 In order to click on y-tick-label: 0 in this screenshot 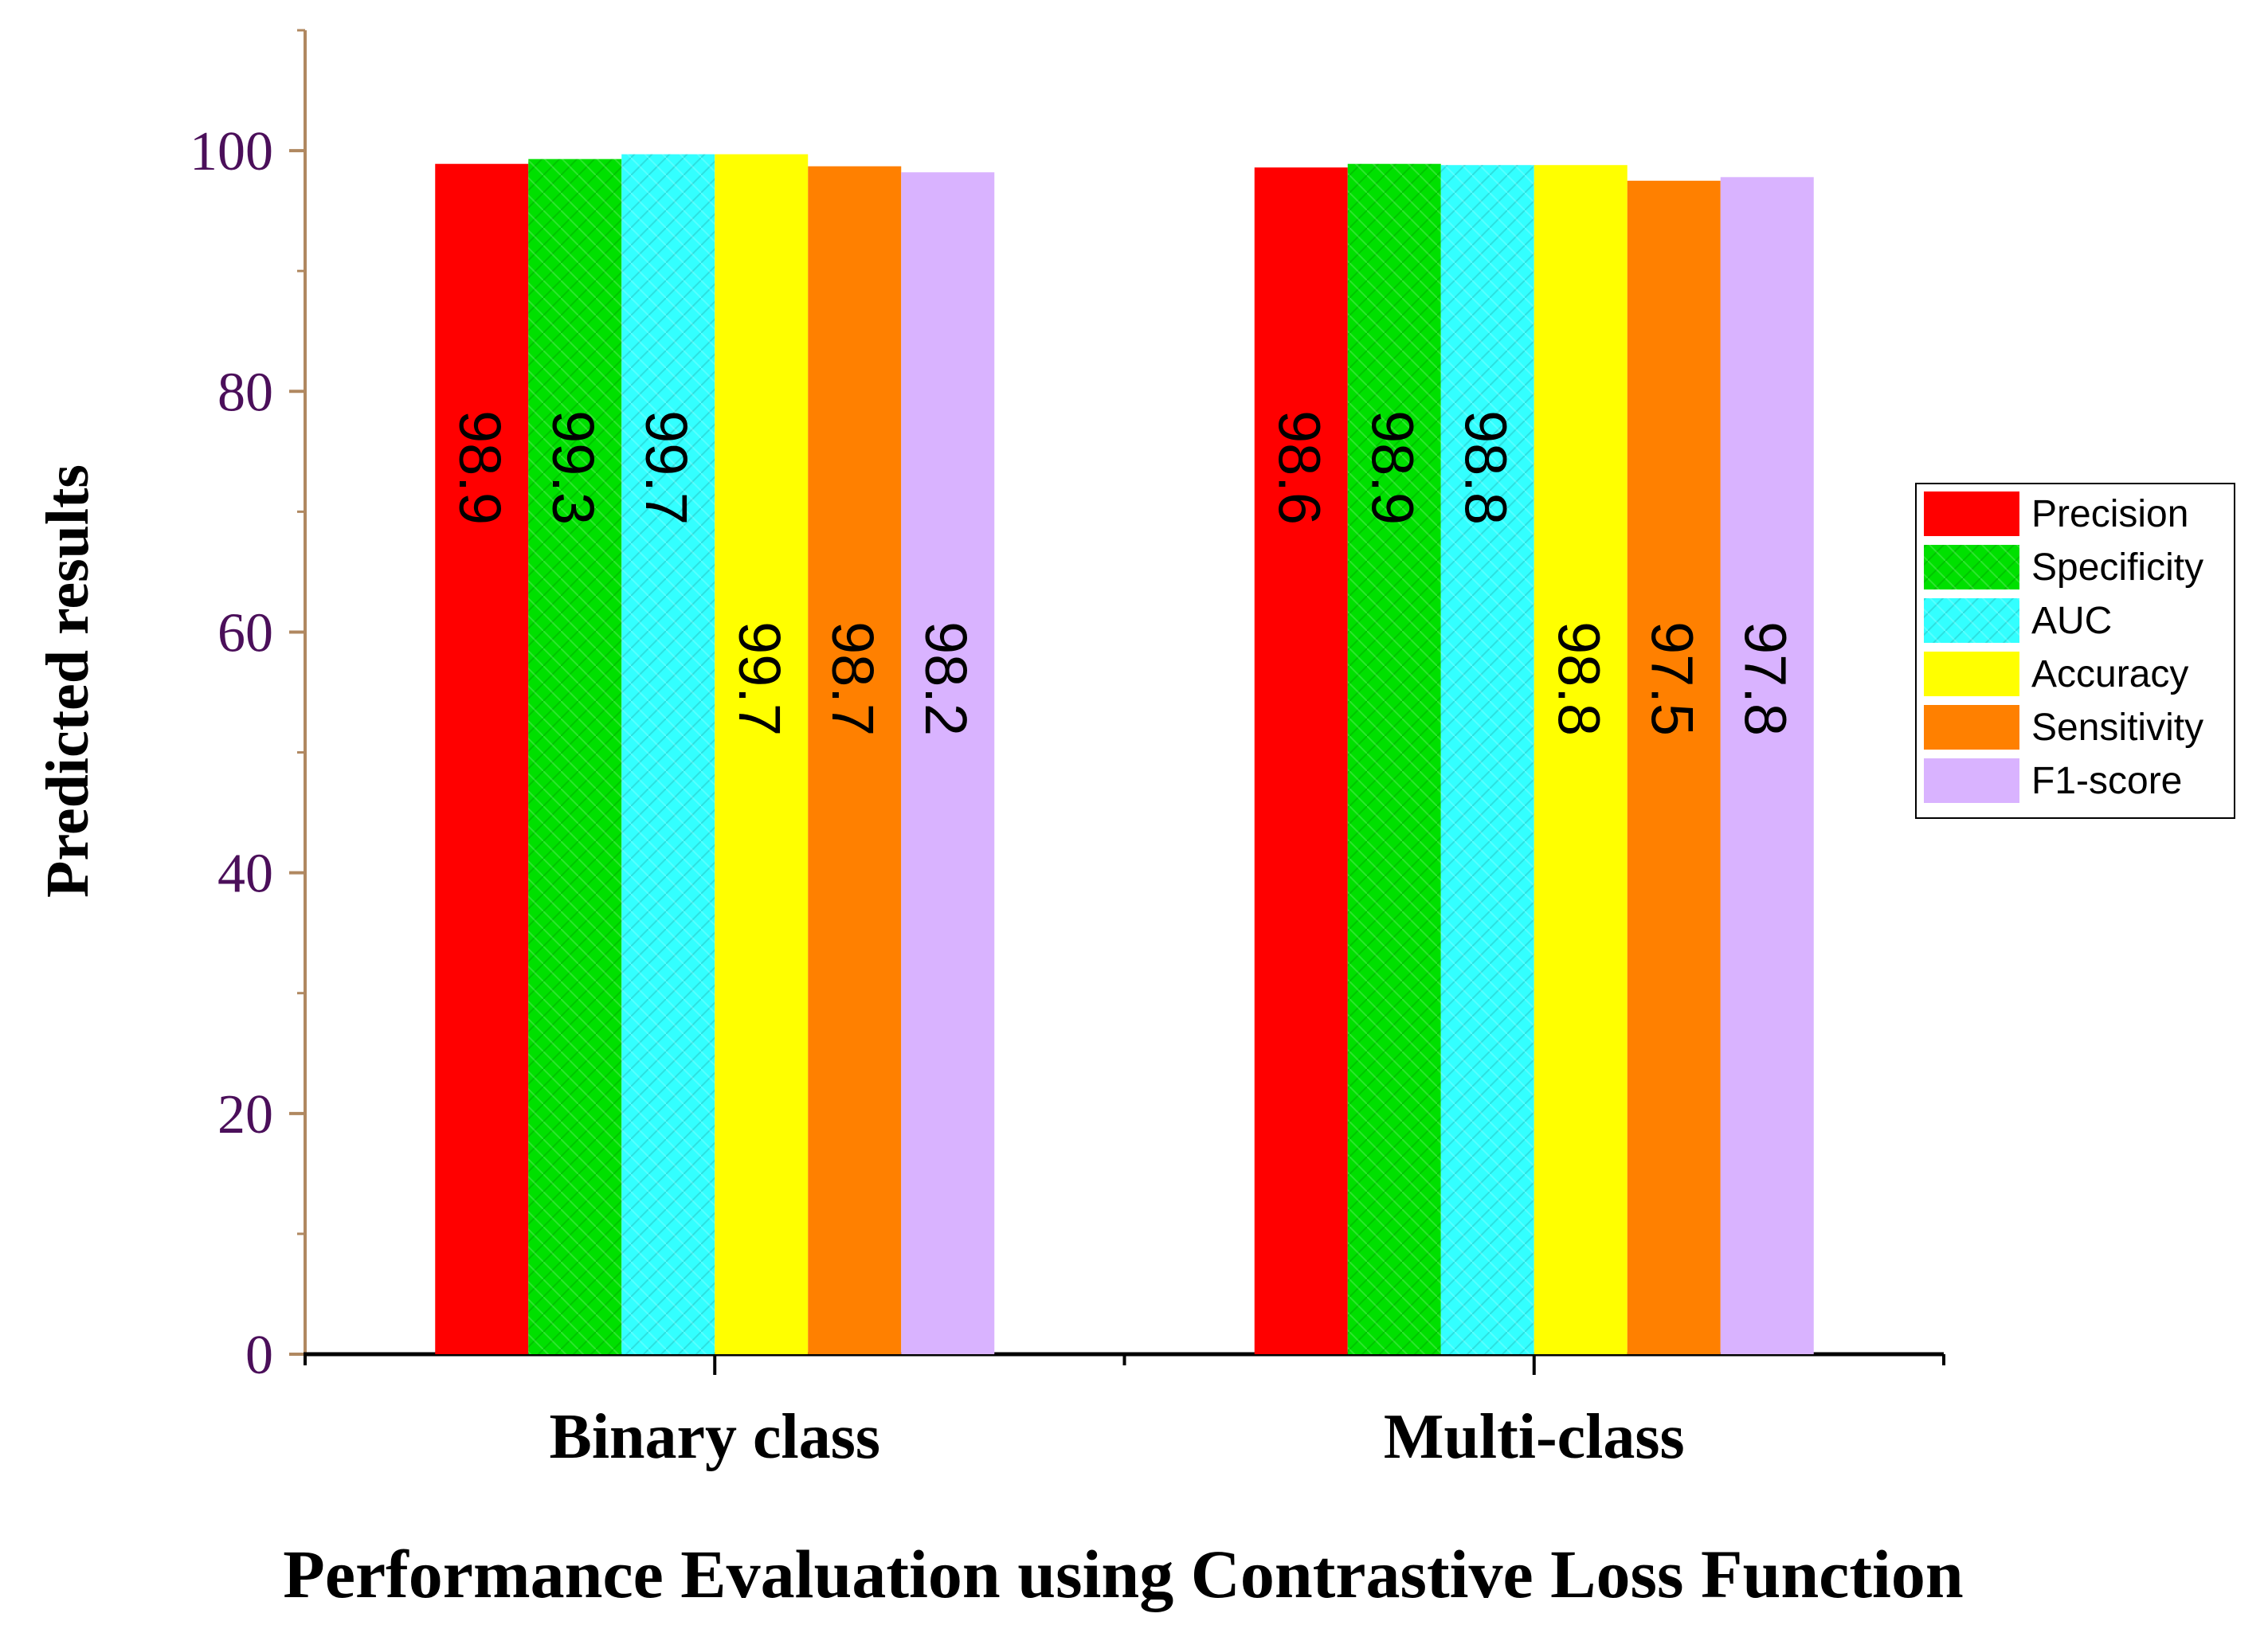, I will do `click(259, 1355)`.